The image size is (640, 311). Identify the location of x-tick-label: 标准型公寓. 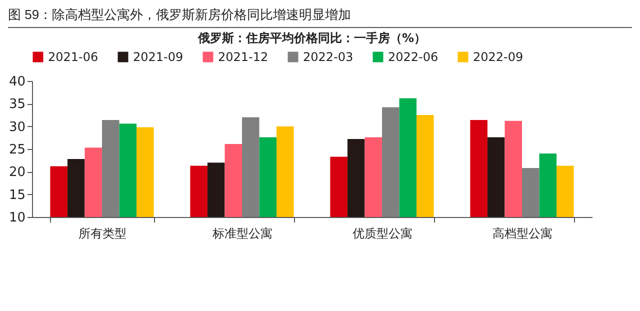
(242, 233).